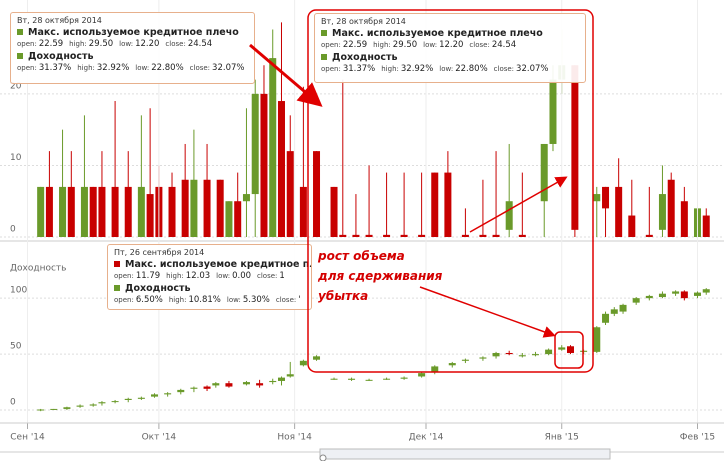 The image size is (724, 461). I want to click on n: Макс. используемое кредитное плечо, so click(132, 32).